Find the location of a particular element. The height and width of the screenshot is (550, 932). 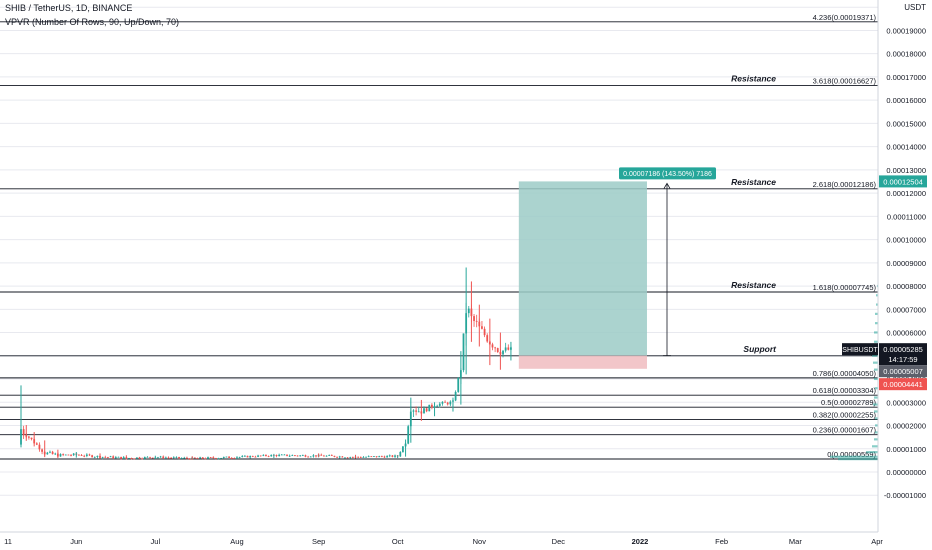

position-label-box is located at coordinates (667, 173).